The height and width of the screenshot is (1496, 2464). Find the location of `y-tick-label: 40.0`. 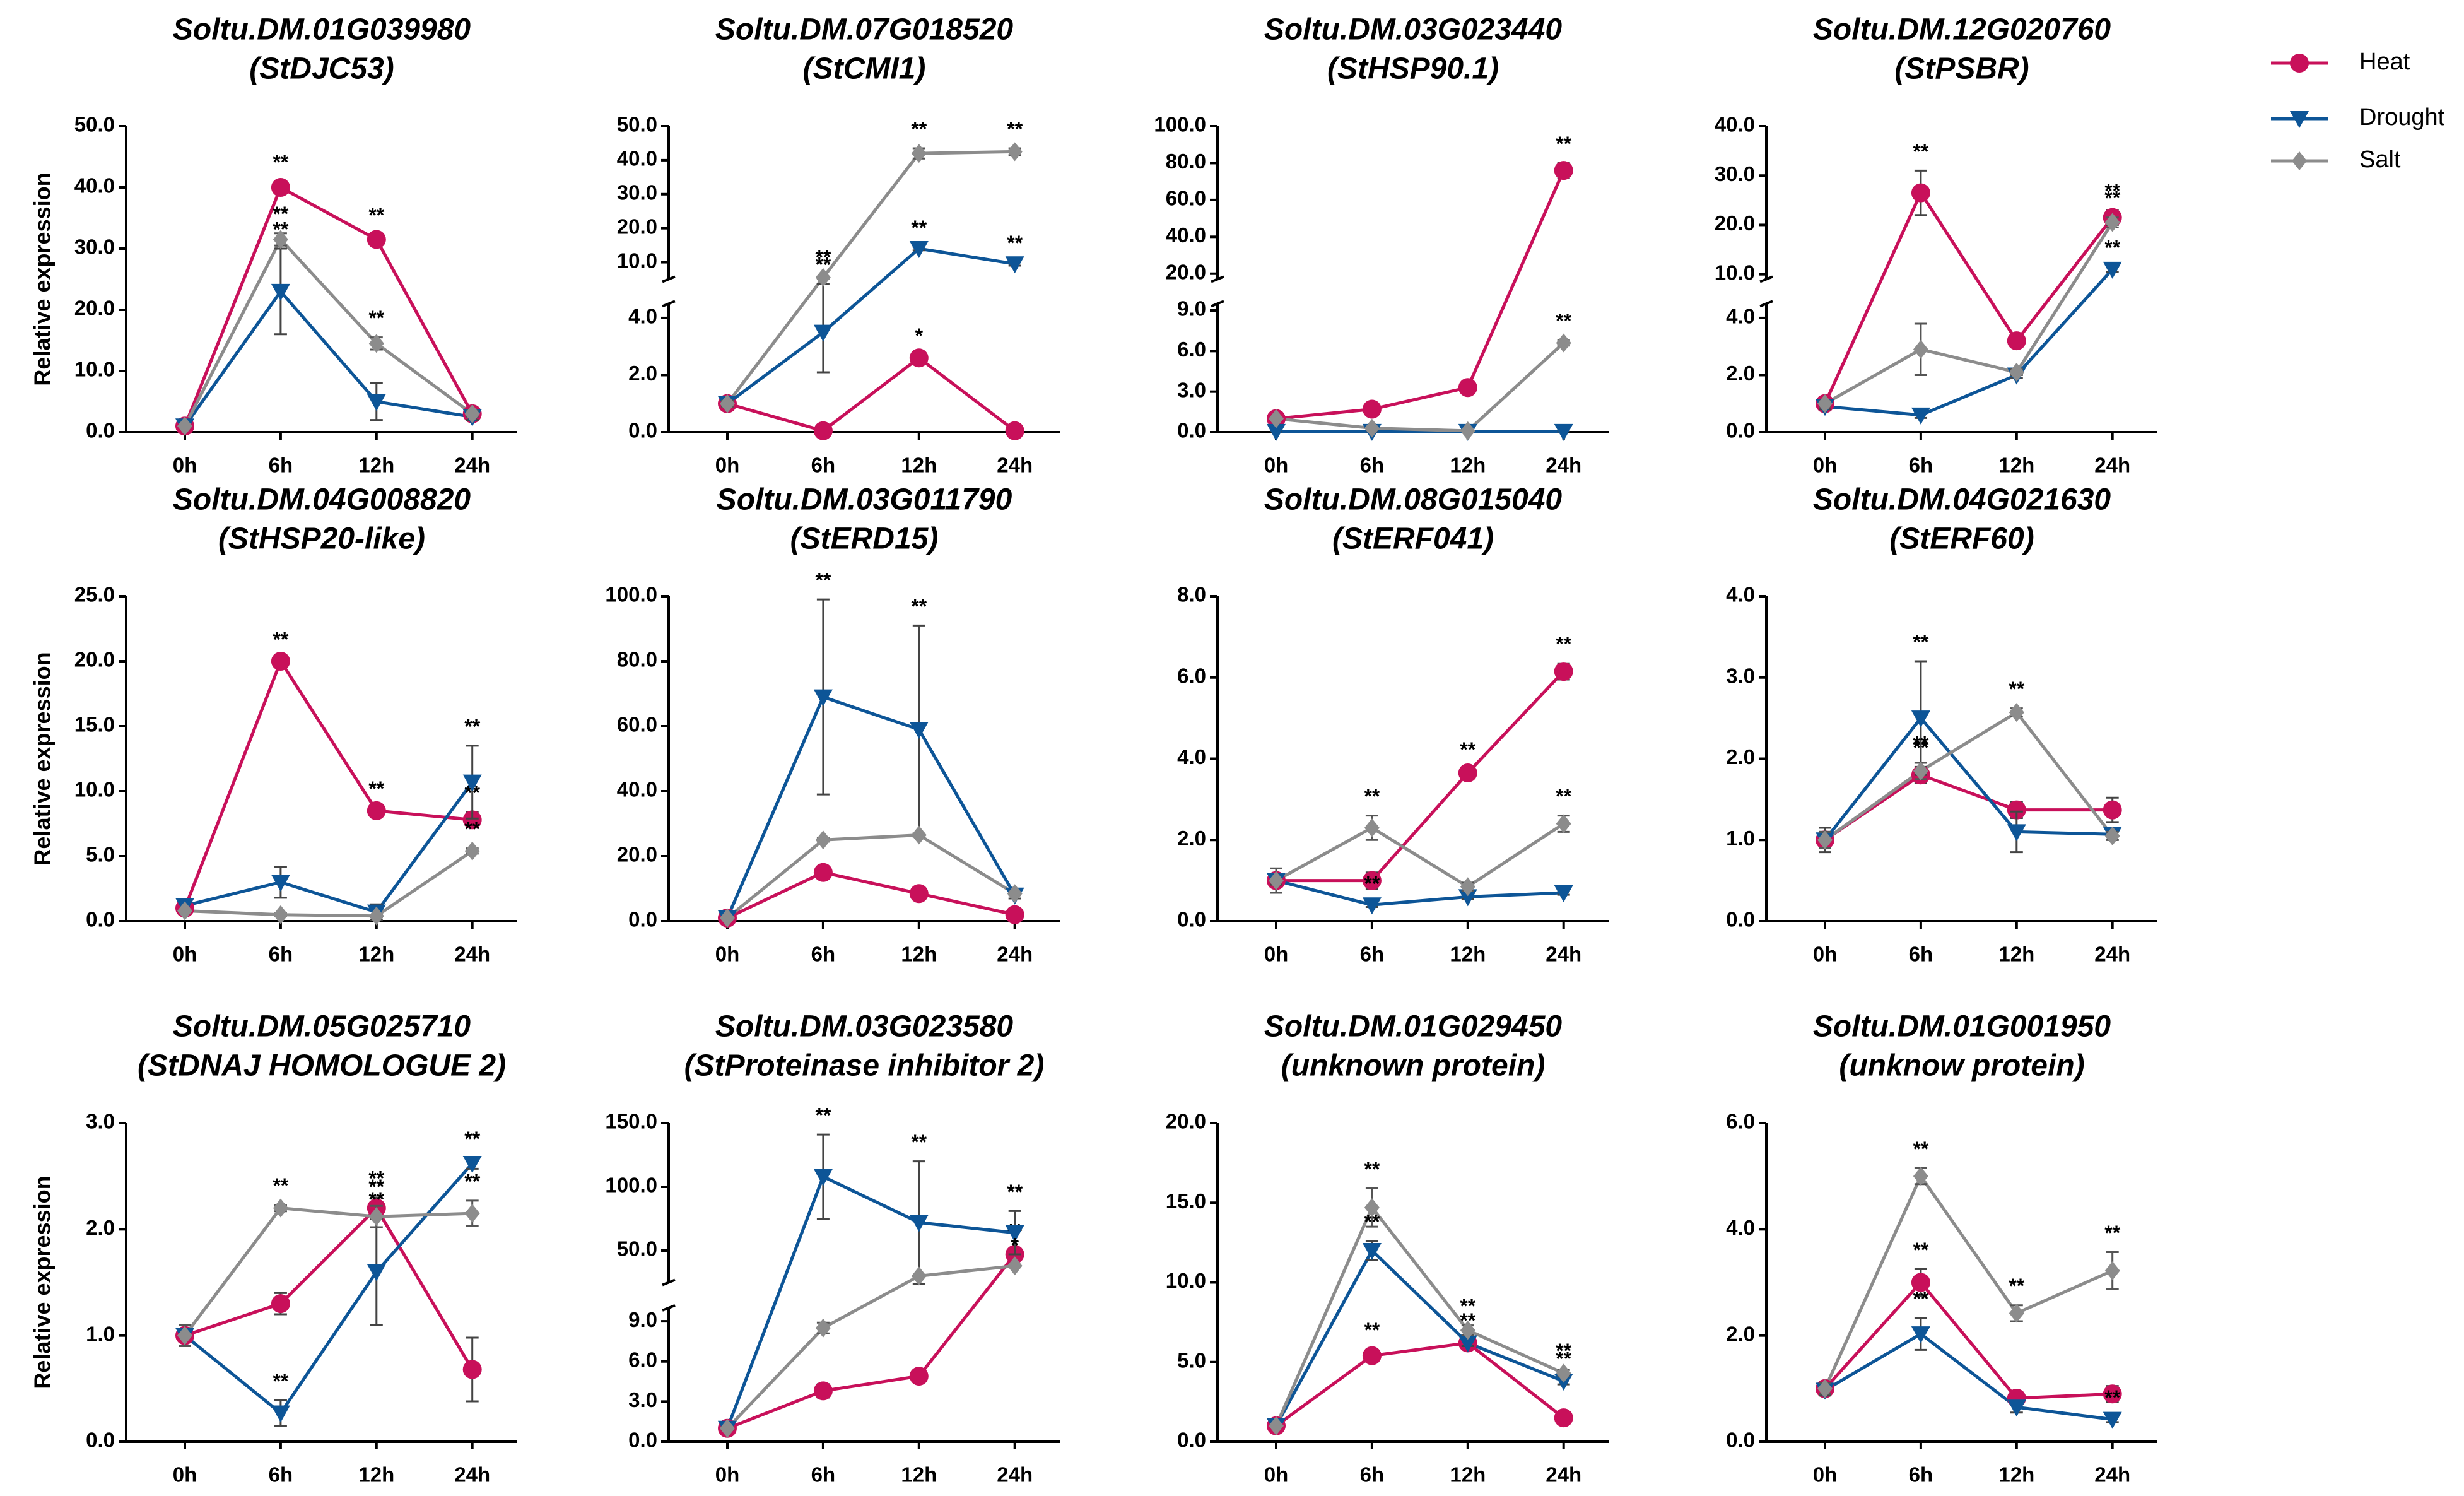

y-tick-label: 40.0 is located at coordinates (637, 790).